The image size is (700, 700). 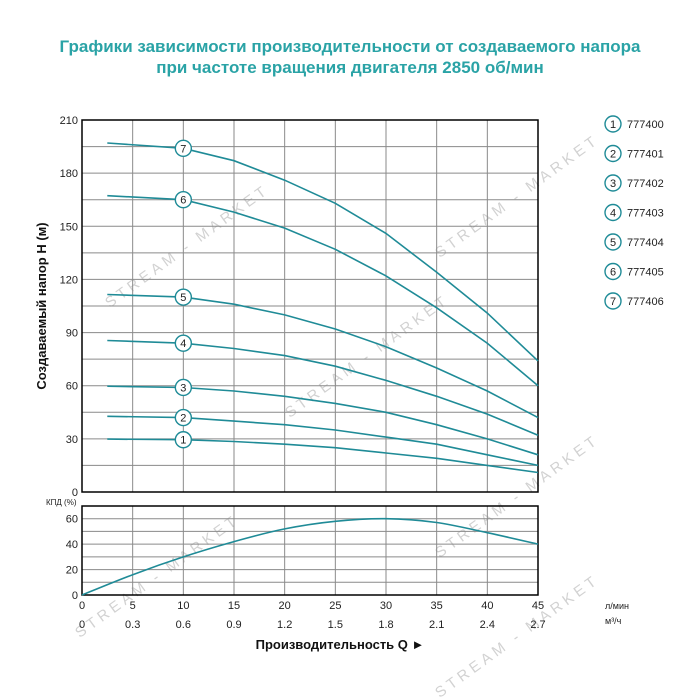 What do you see at coordinates (72, 334) in the screenshot?
I see `head-y-tick-label: 90` at bounding box center [72, 334].